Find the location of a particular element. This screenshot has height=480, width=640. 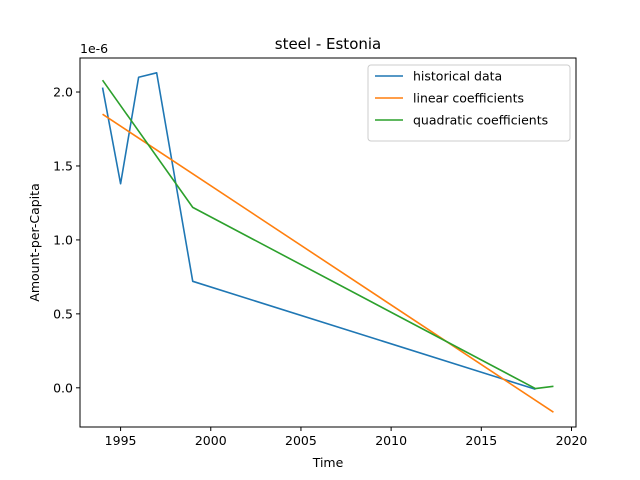

x-tick-label: 2010 is located at coordinates (391, 440).